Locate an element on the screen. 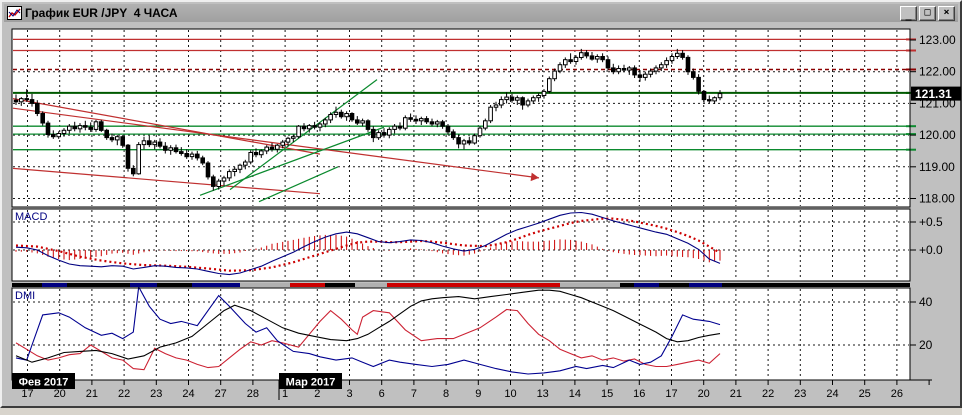 The width and height of the screenshot is (962, 415). maximize-button: □ is located at coordinates (927, 13).